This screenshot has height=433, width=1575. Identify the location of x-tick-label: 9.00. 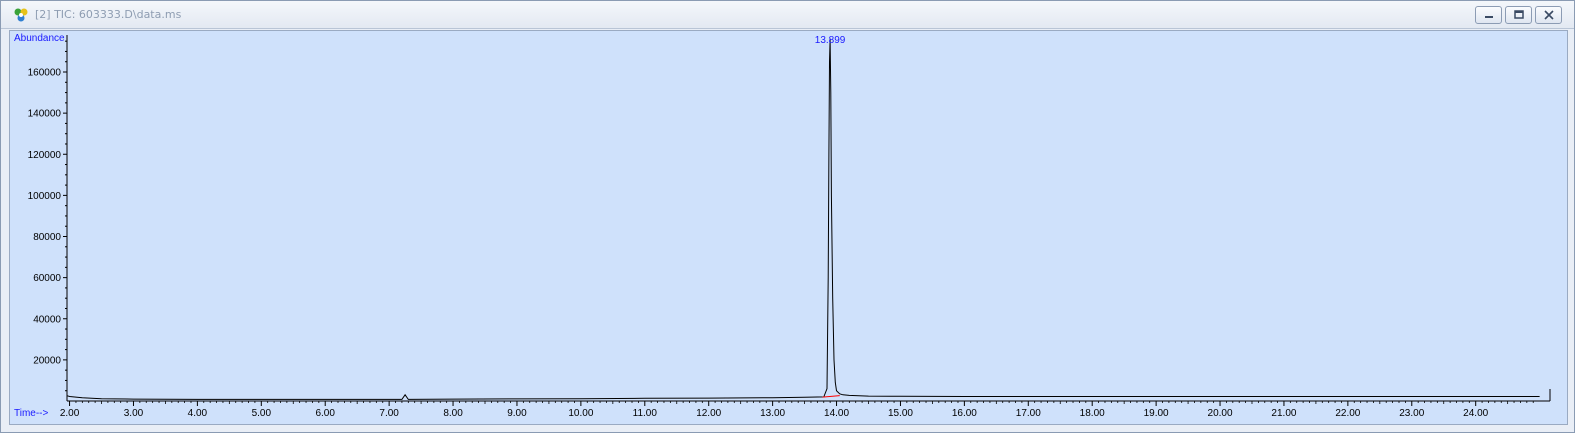
(517, 413).